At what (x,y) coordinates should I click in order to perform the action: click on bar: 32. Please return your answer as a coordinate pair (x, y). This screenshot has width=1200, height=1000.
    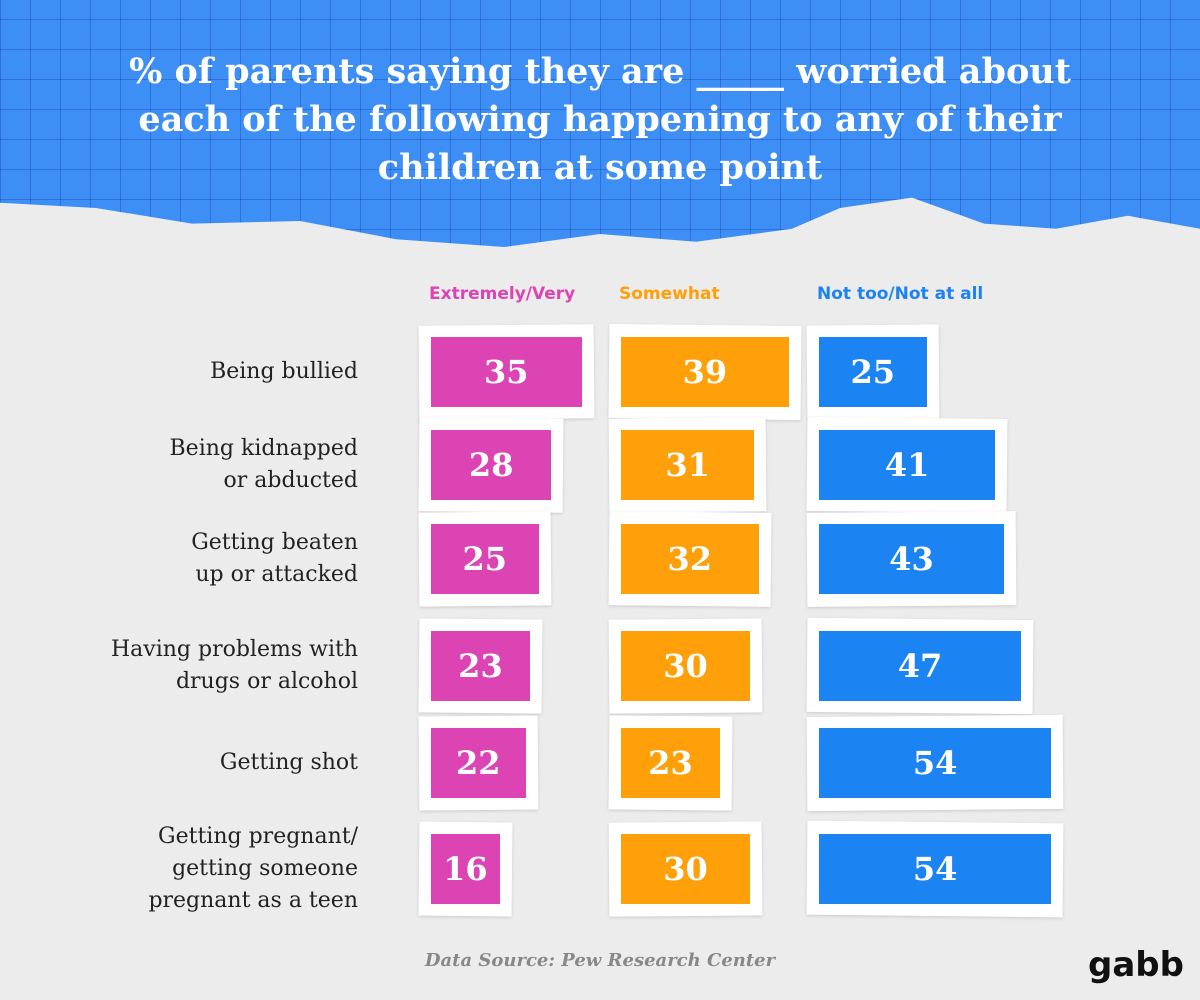
    Looking at the image, I should click on (690, 559).